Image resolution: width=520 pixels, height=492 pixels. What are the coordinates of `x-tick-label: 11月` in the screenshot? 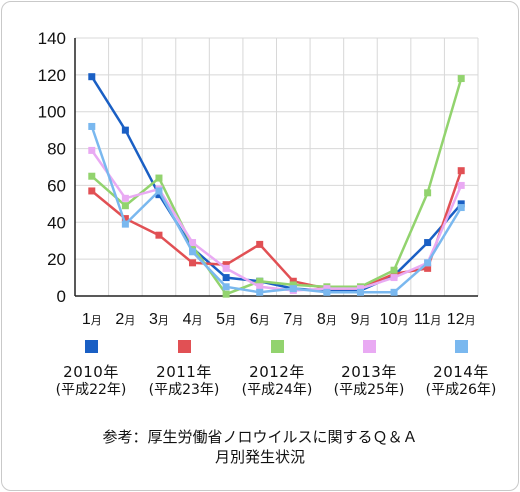 It's located at (428, 319).